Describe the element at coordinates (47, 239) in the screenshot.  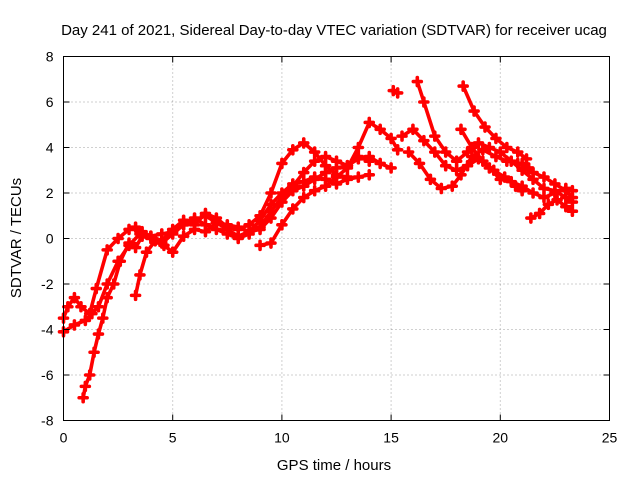
I see `y-tick-labels: -8 -6 -4 -2 0 2 4 6 8` at that location.